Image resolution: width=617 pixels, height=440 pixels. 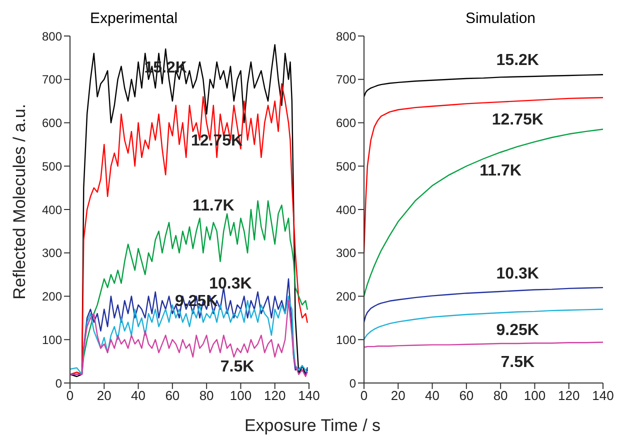 I want to click on annotation: 9.25K, so click(x=518, y=331).